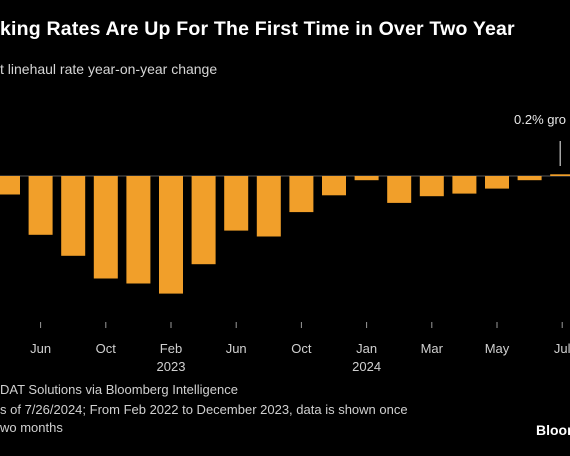 The height and width of the screenshot is (456, 570). I want to click on x-tick-label: Jan, so click(366, 348).